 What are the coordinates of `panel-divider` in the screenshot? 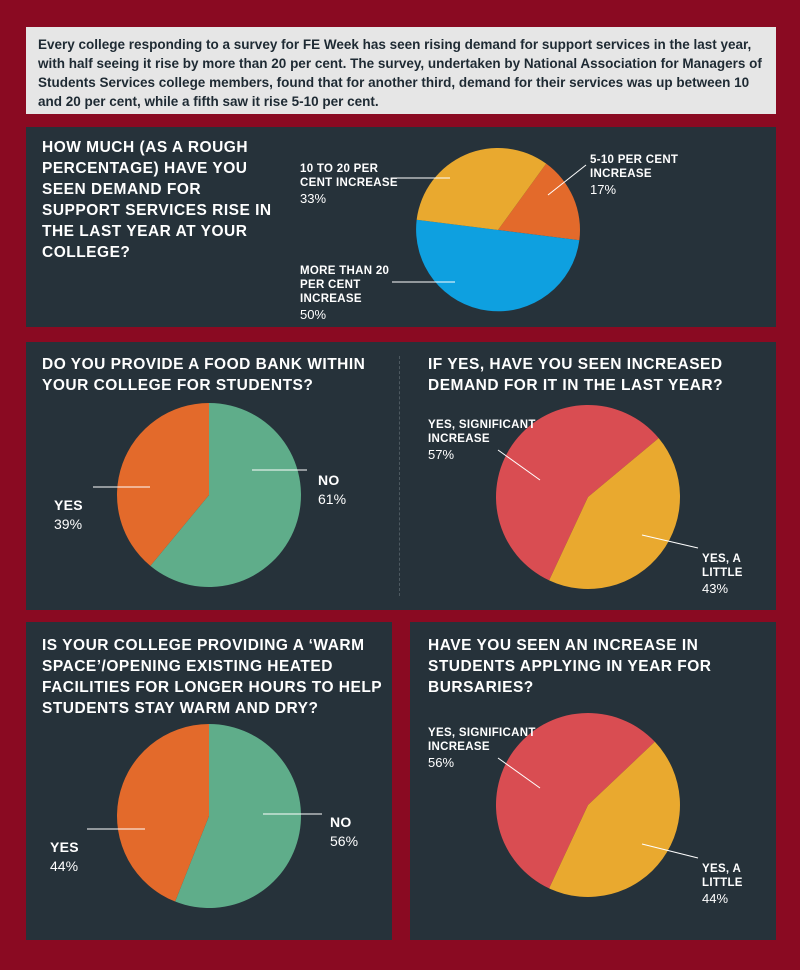 It's located at (399, 476).